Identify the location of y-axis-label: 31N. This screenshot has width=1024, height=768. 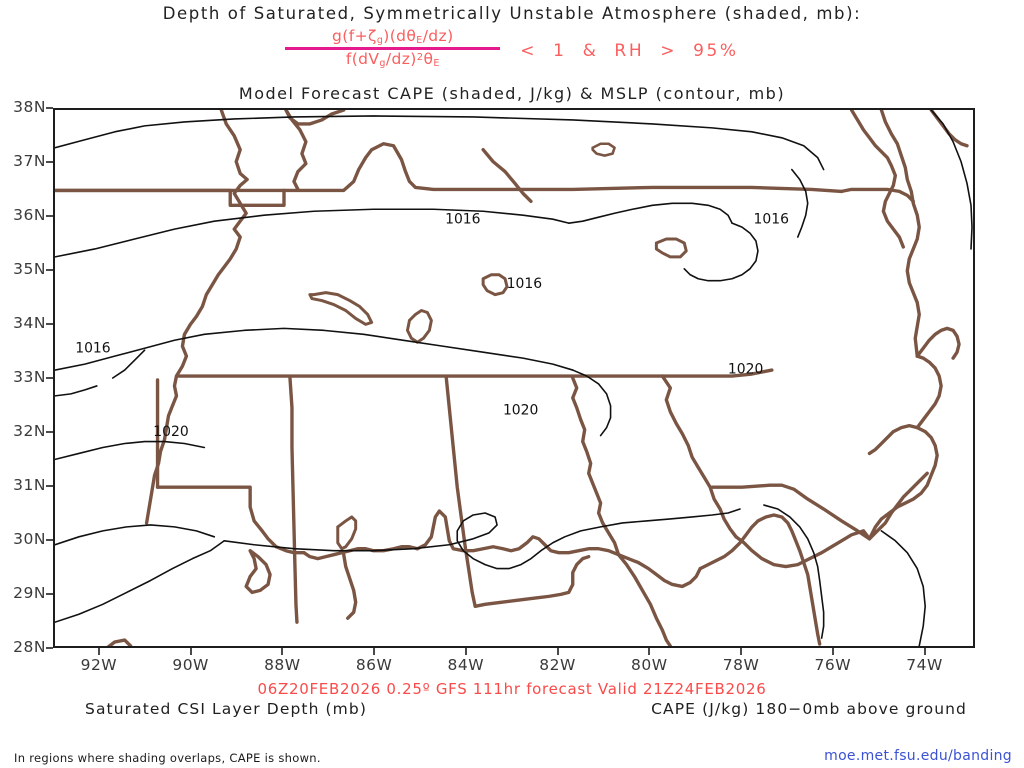
(29, 485).